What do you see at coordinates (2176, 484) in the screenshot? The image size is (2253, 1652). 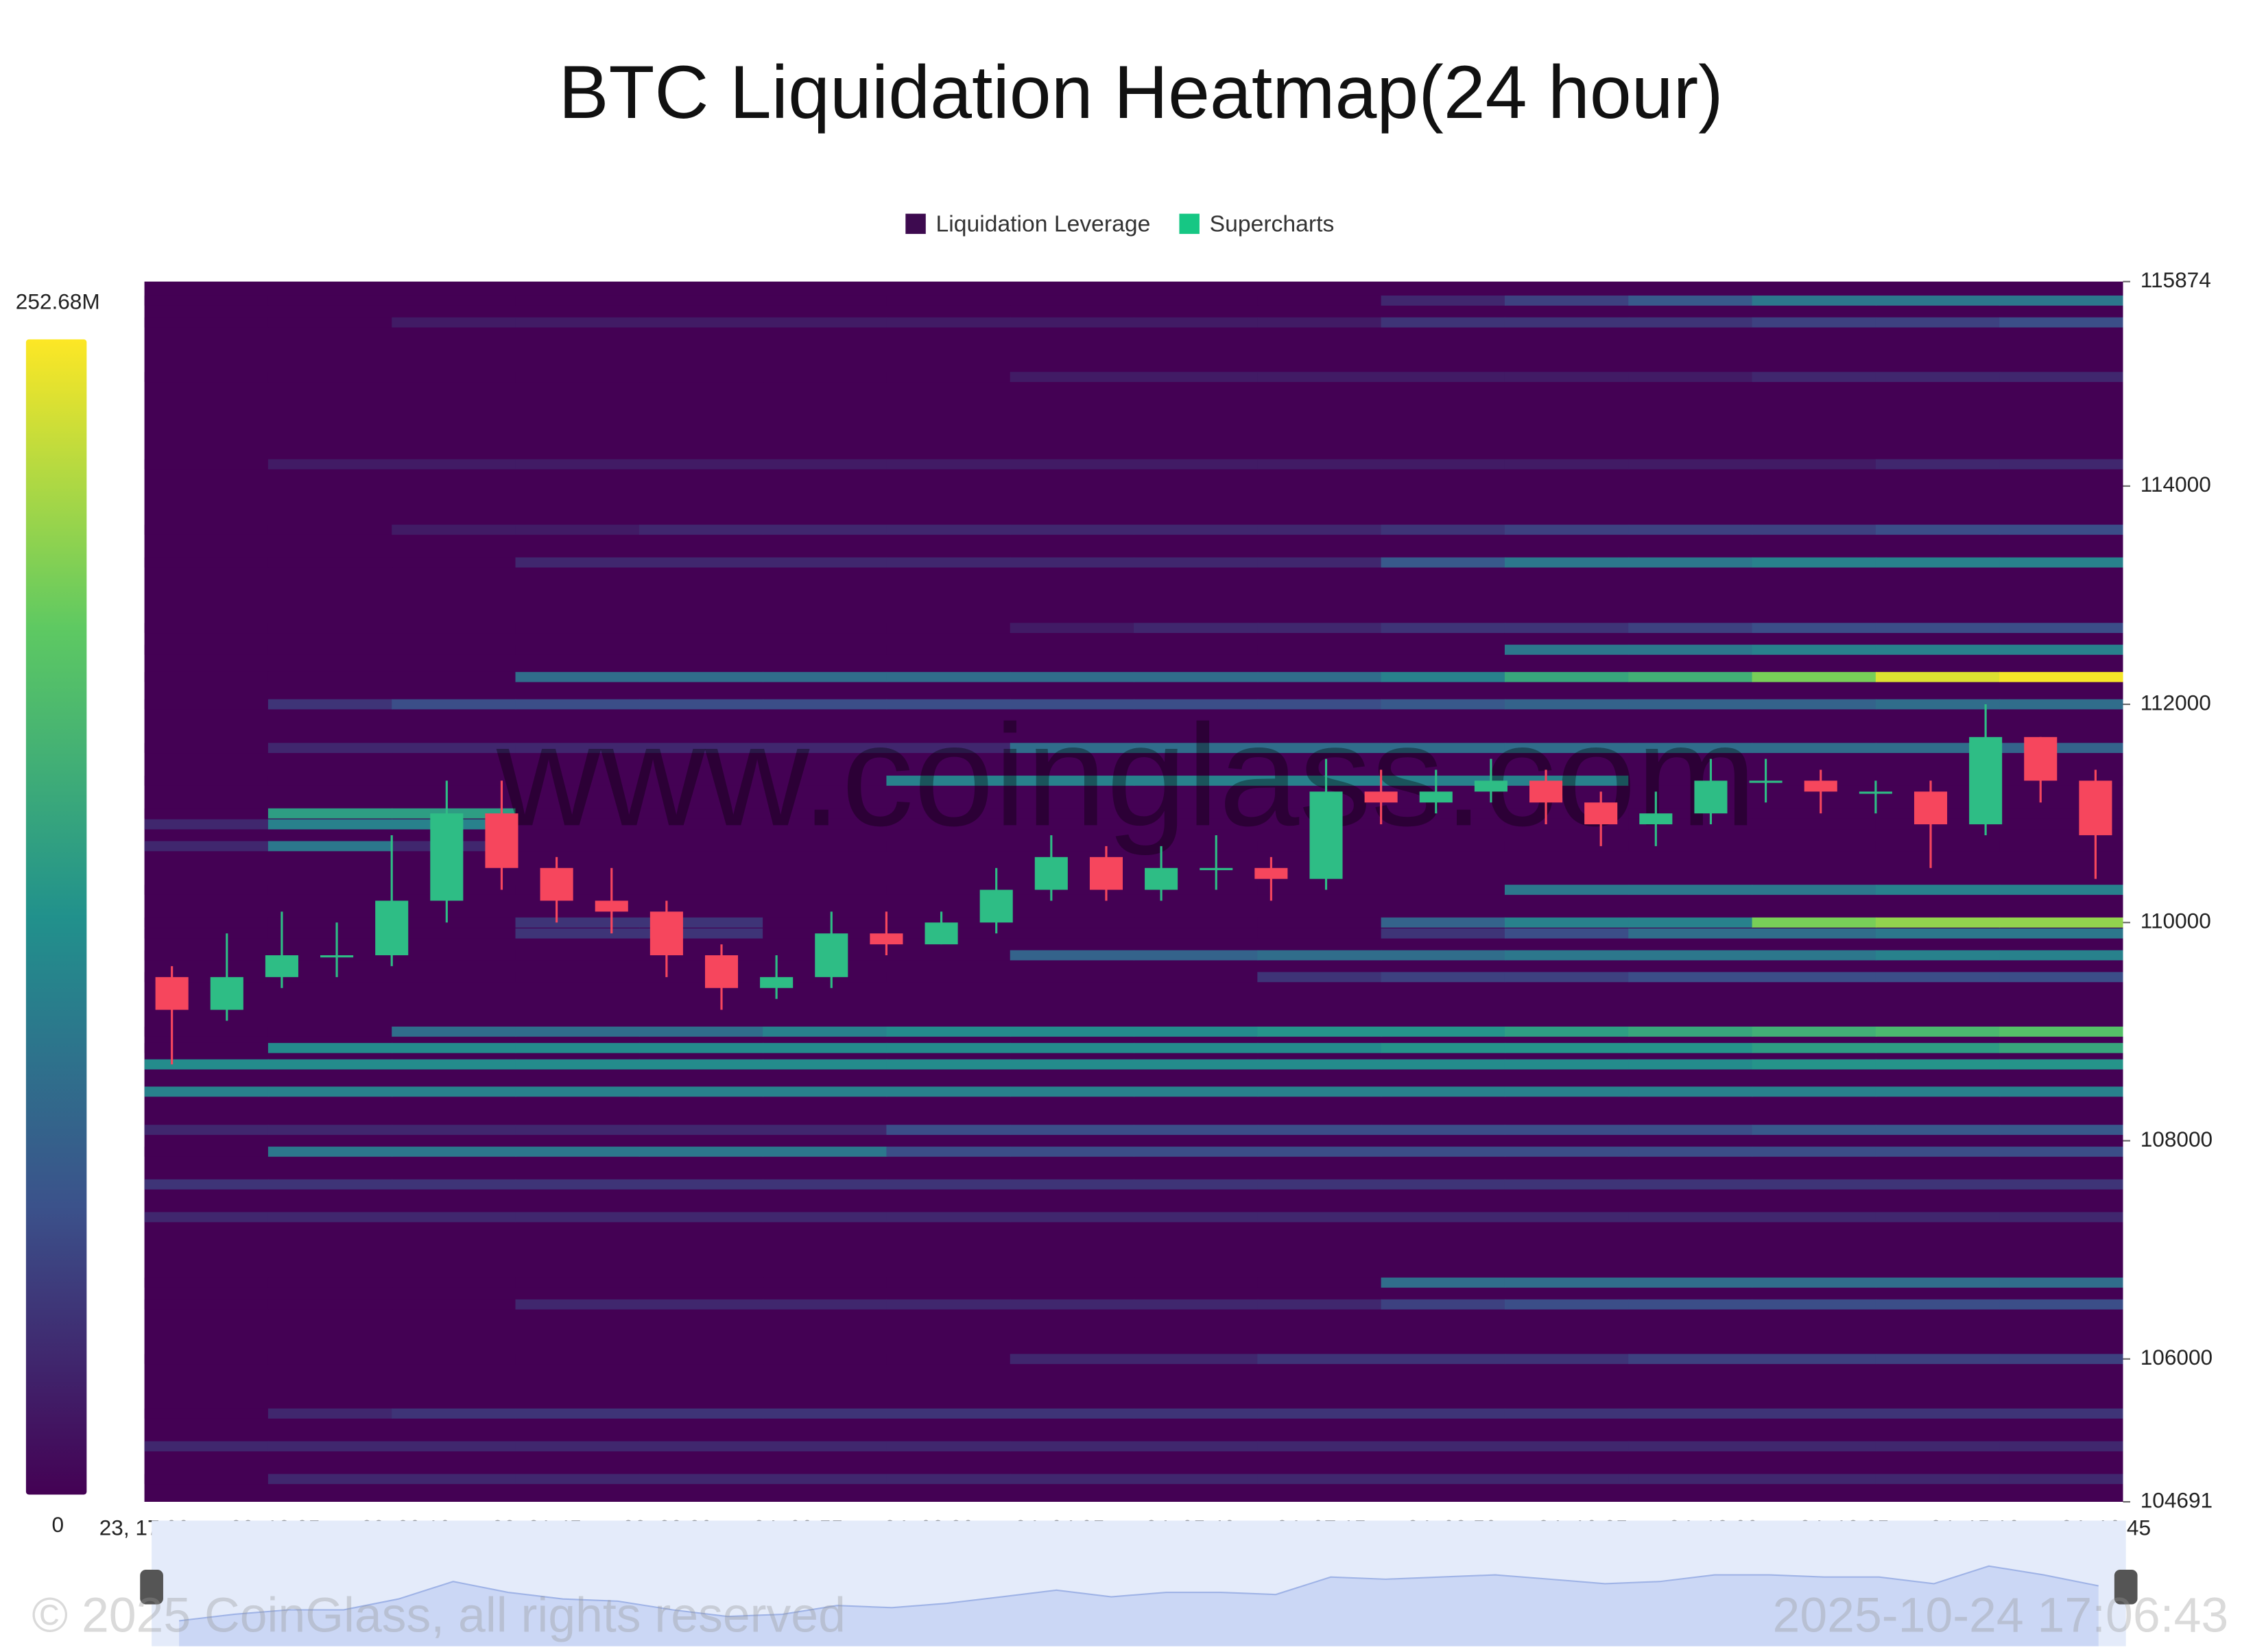 I see `y-tick-label: 114000` at bounding box center [2176, 484].